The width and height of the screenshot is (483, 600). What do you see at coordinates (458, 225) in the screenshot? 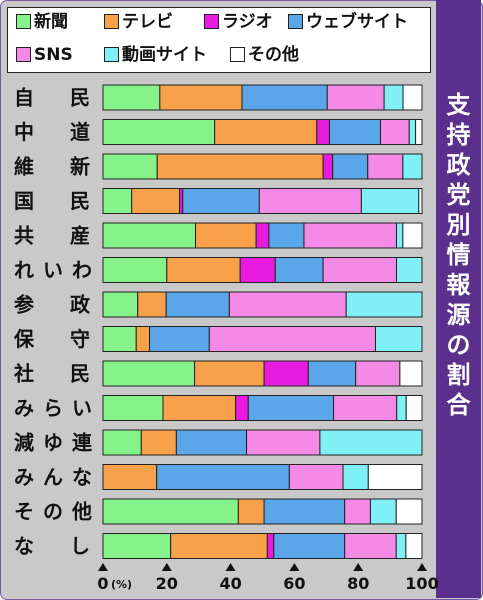
I see `title-char: 別` at bounding box center [458, 225].